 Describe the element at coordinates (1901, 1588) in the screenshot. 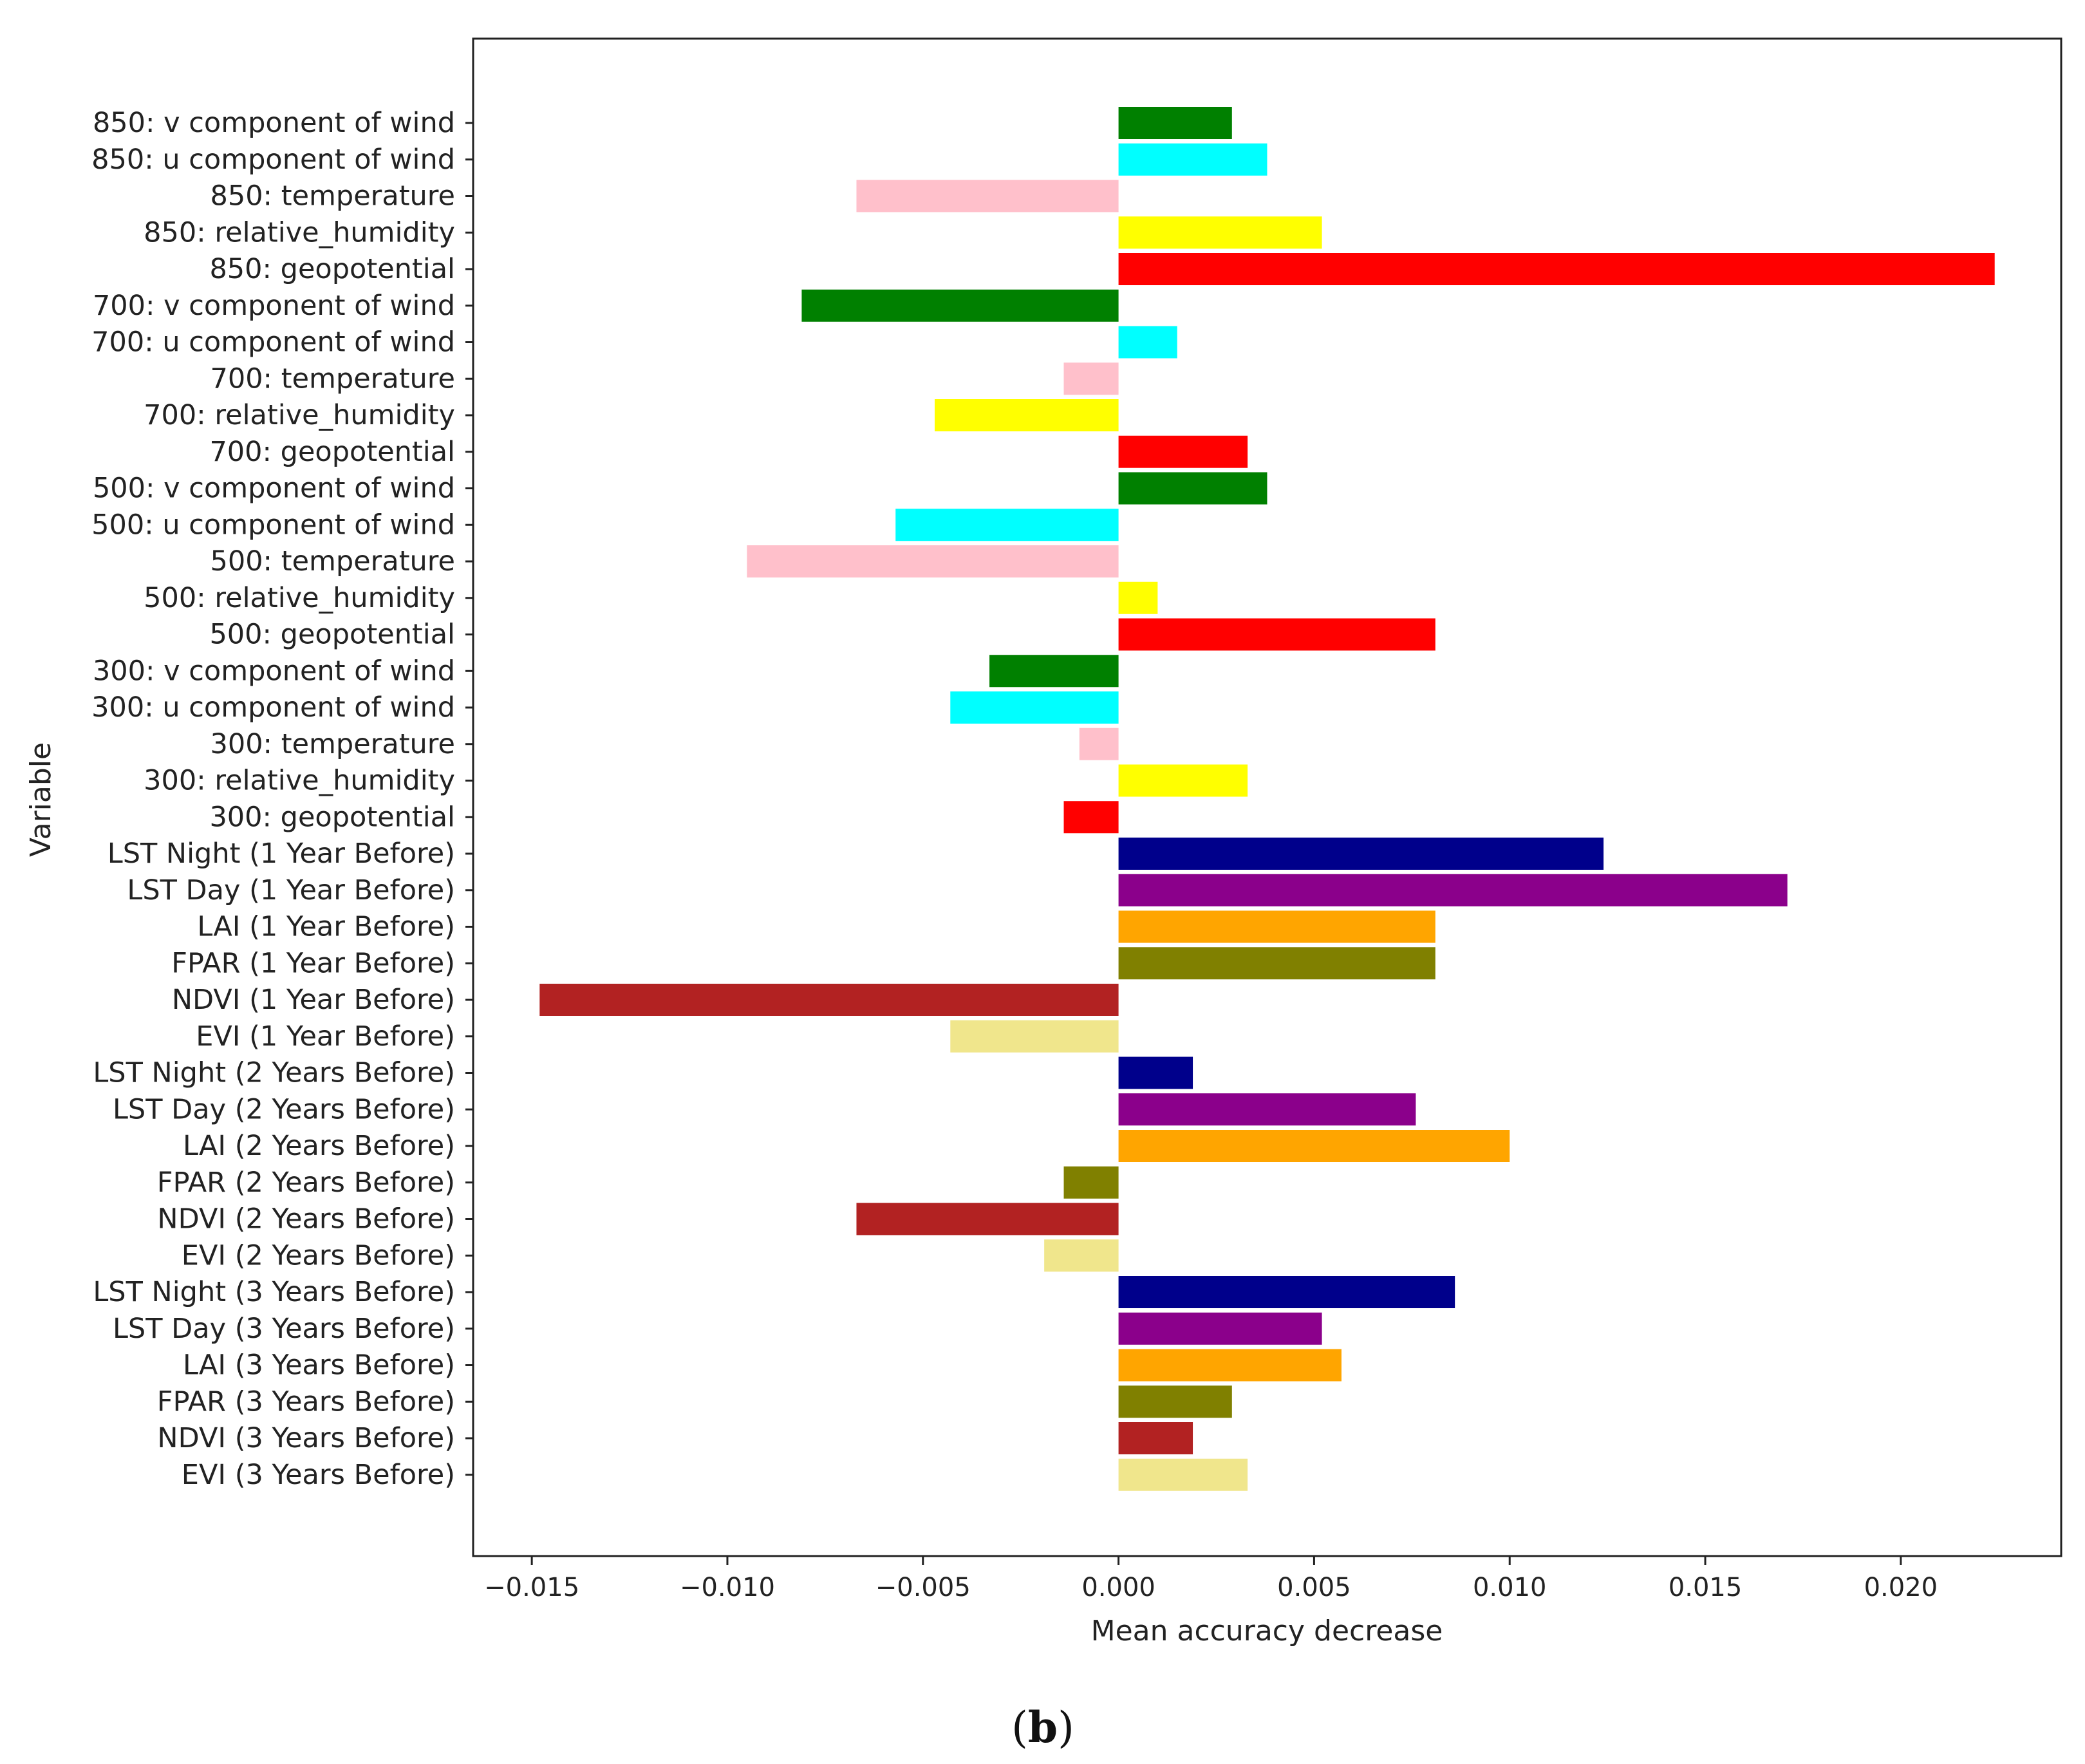

I see `x-tick-label: 0.020` at that location.